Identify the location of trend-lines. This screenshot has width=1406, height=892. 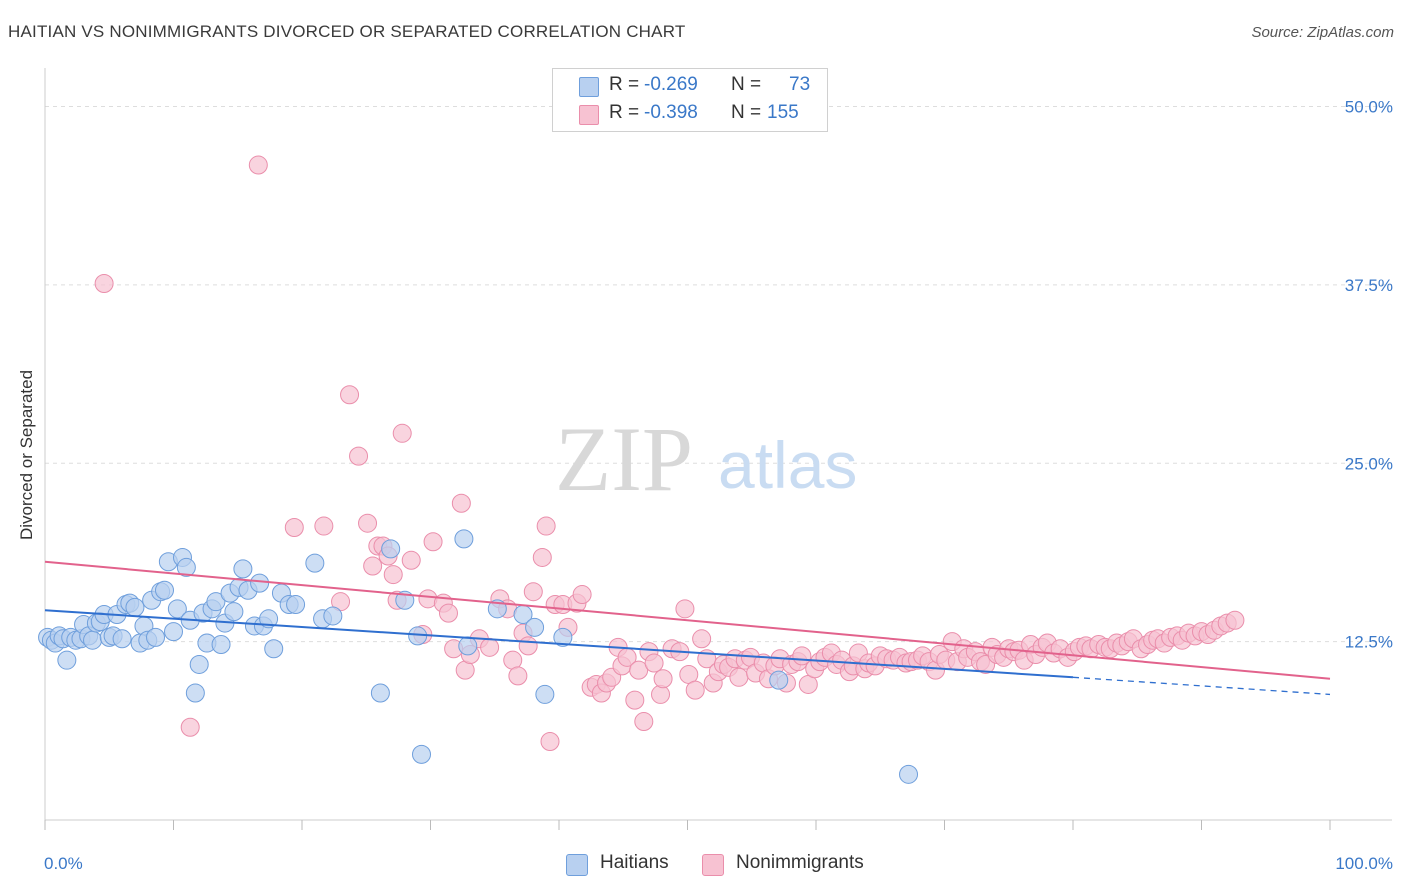
(687, 628).